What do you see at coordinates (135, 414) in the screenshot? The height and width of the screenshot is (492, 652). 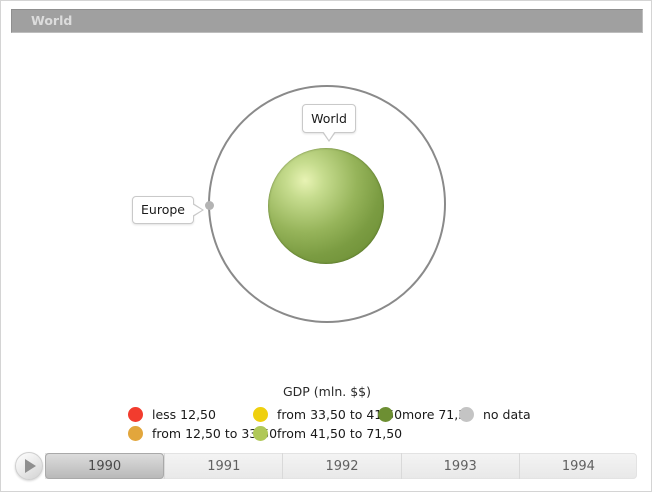 I see `legend-marker-red-icon` at bounding box center [135, 414].